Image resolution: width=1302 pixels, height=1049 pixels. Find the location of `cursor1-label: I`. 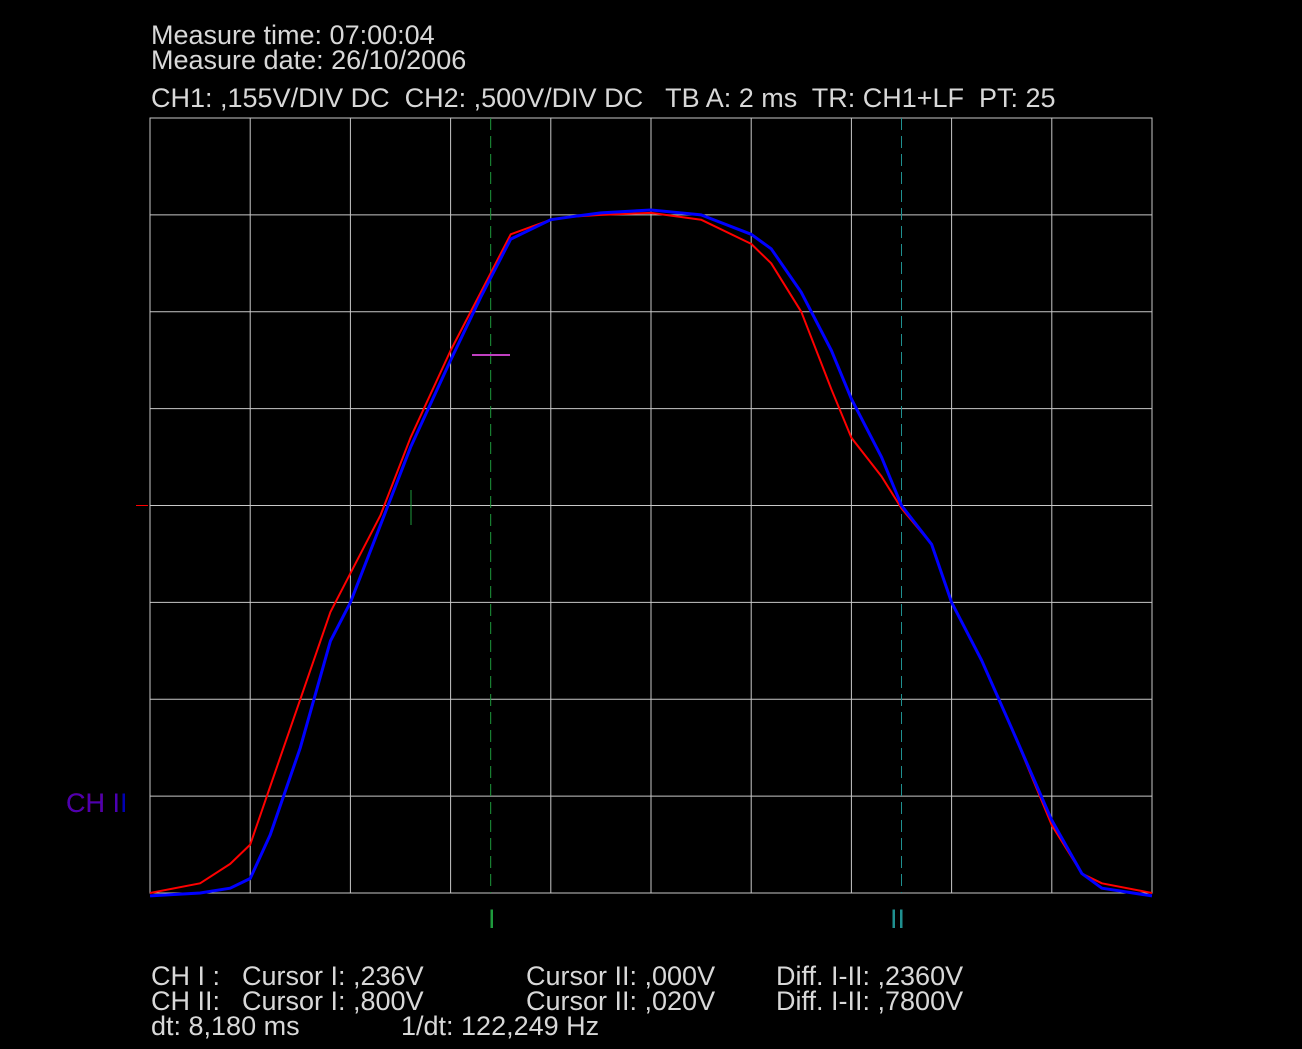

cursor1-label: I is located at coordinates (492, 919).